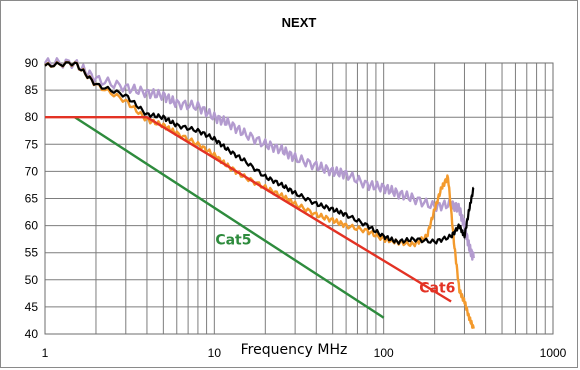 The width and height of the screenshot is (580, 370). Describe the element at coordinates (233, 241) in the screenshot. I see `series-annotation: Cat5` at that location.